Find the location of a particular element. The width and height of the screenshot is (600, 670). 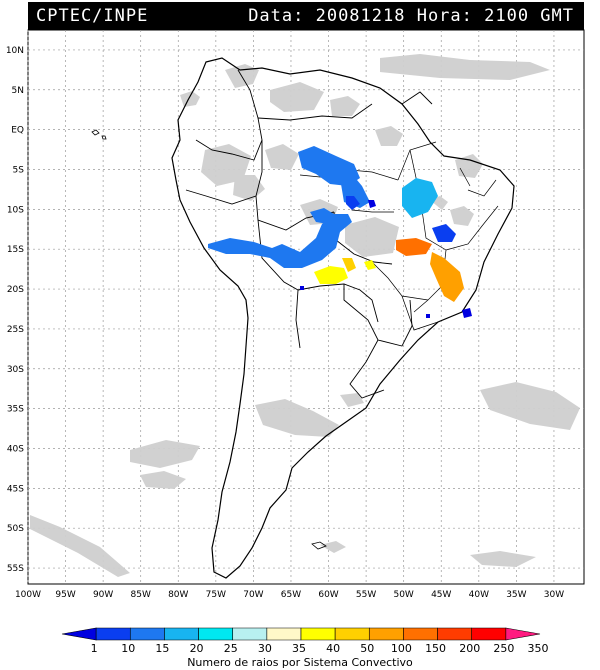

colorbar-tick-label: 30 is located at coordinates (265, 648).